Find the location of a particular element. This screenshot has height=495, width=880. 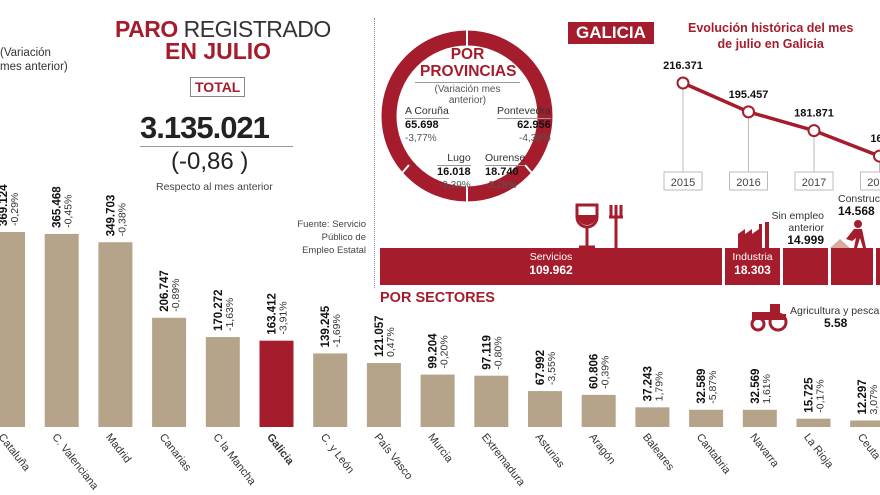

bar-change-label: -5,87% is located at coordinates (713, 387).